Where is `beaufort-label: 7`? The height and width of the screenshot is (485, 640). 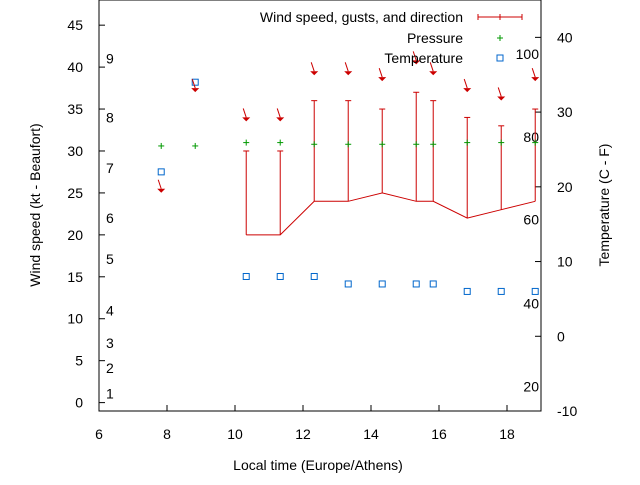 beaufort-label: 7 is located at coordinates (110, 168).